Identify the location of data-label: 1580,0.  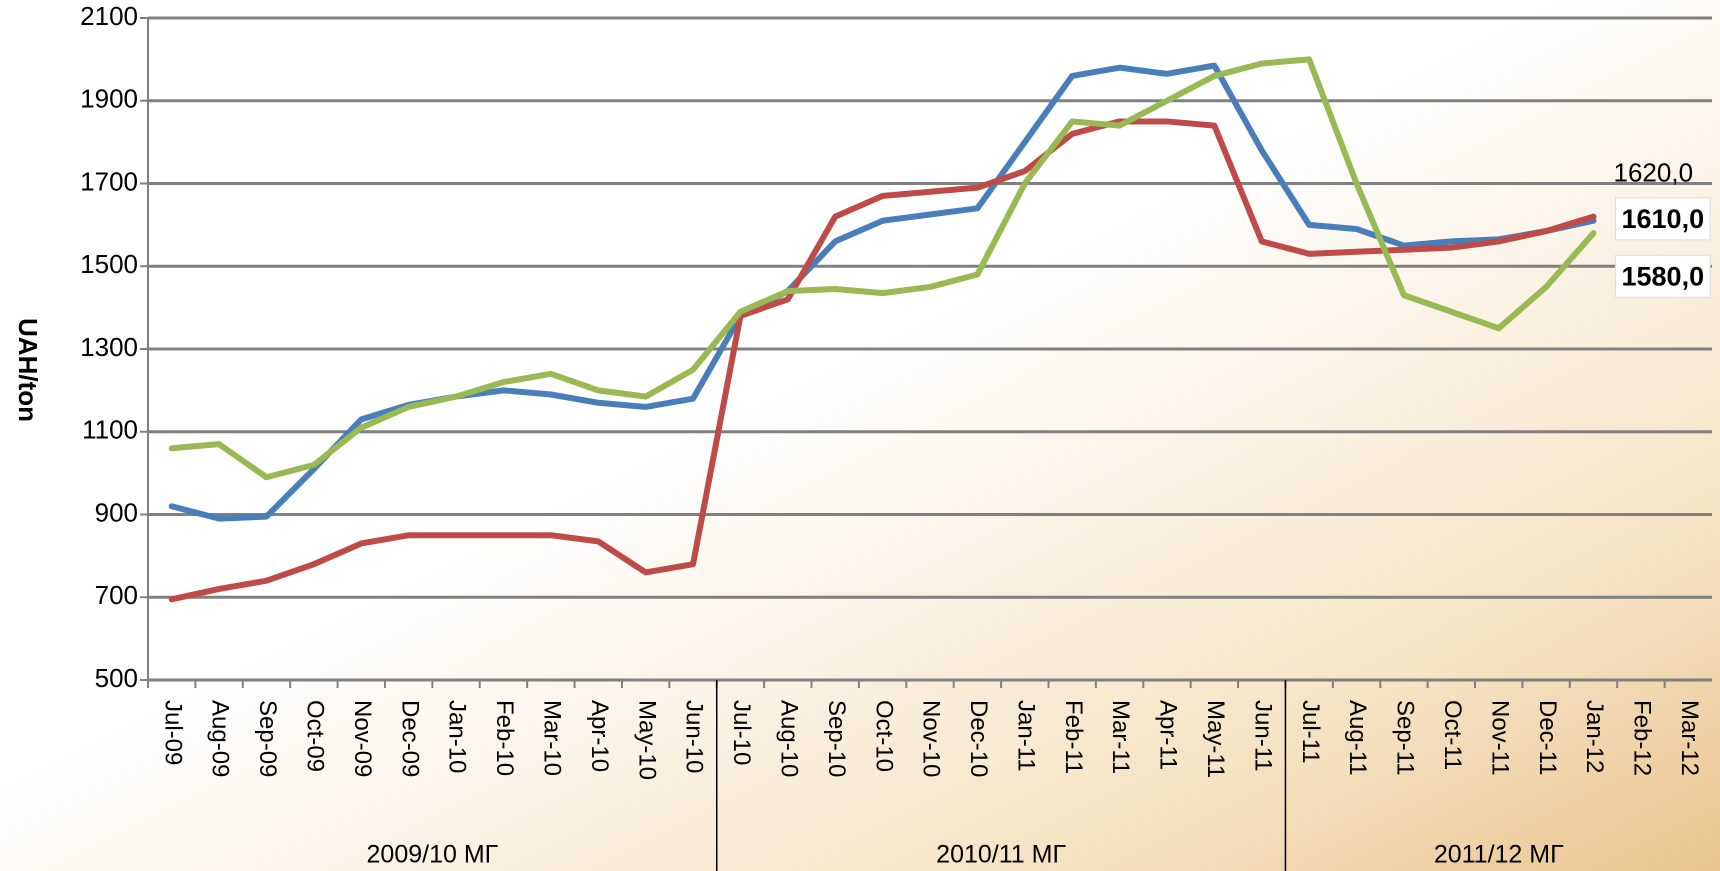
(1663, 276).